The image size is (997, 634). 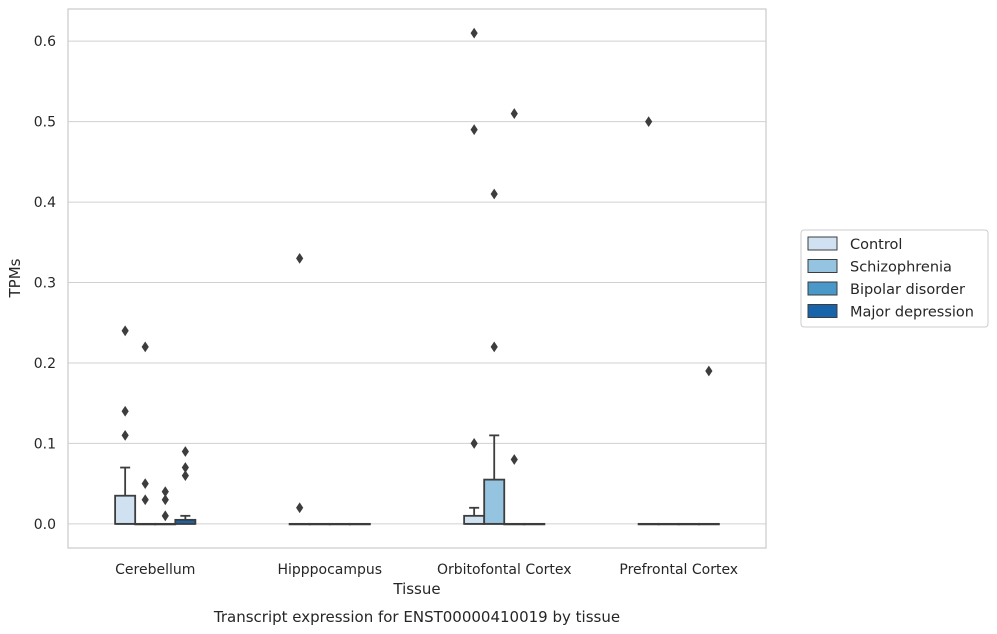 What do you see at coordinates (155, 570) in the screenshot?
I see `x-tick-label: Cerebellum` at bounding box center [155, 570].